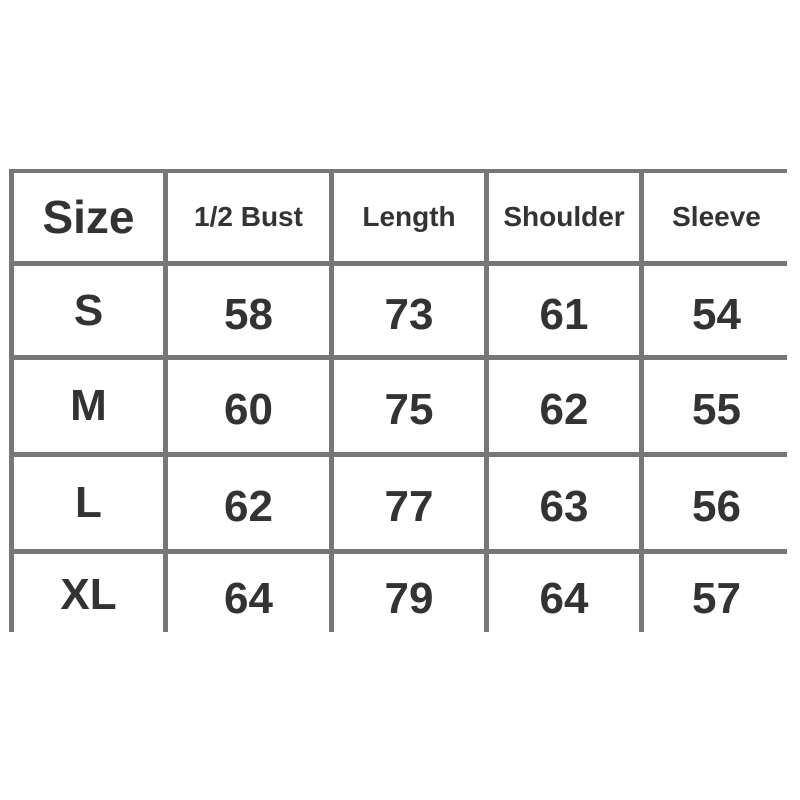  I want to click on measurement-cell: 75, so click(409, 406).